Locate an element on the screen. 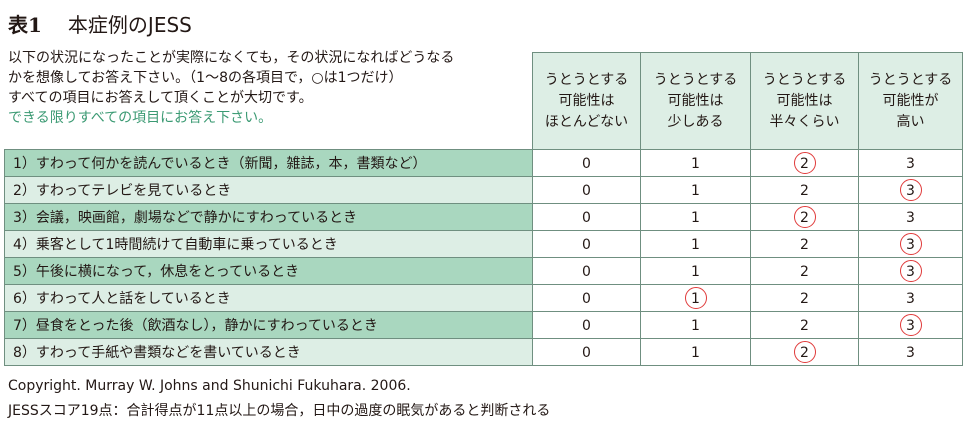  selected-score-circle: 1 is located at coordinates (695, 298).